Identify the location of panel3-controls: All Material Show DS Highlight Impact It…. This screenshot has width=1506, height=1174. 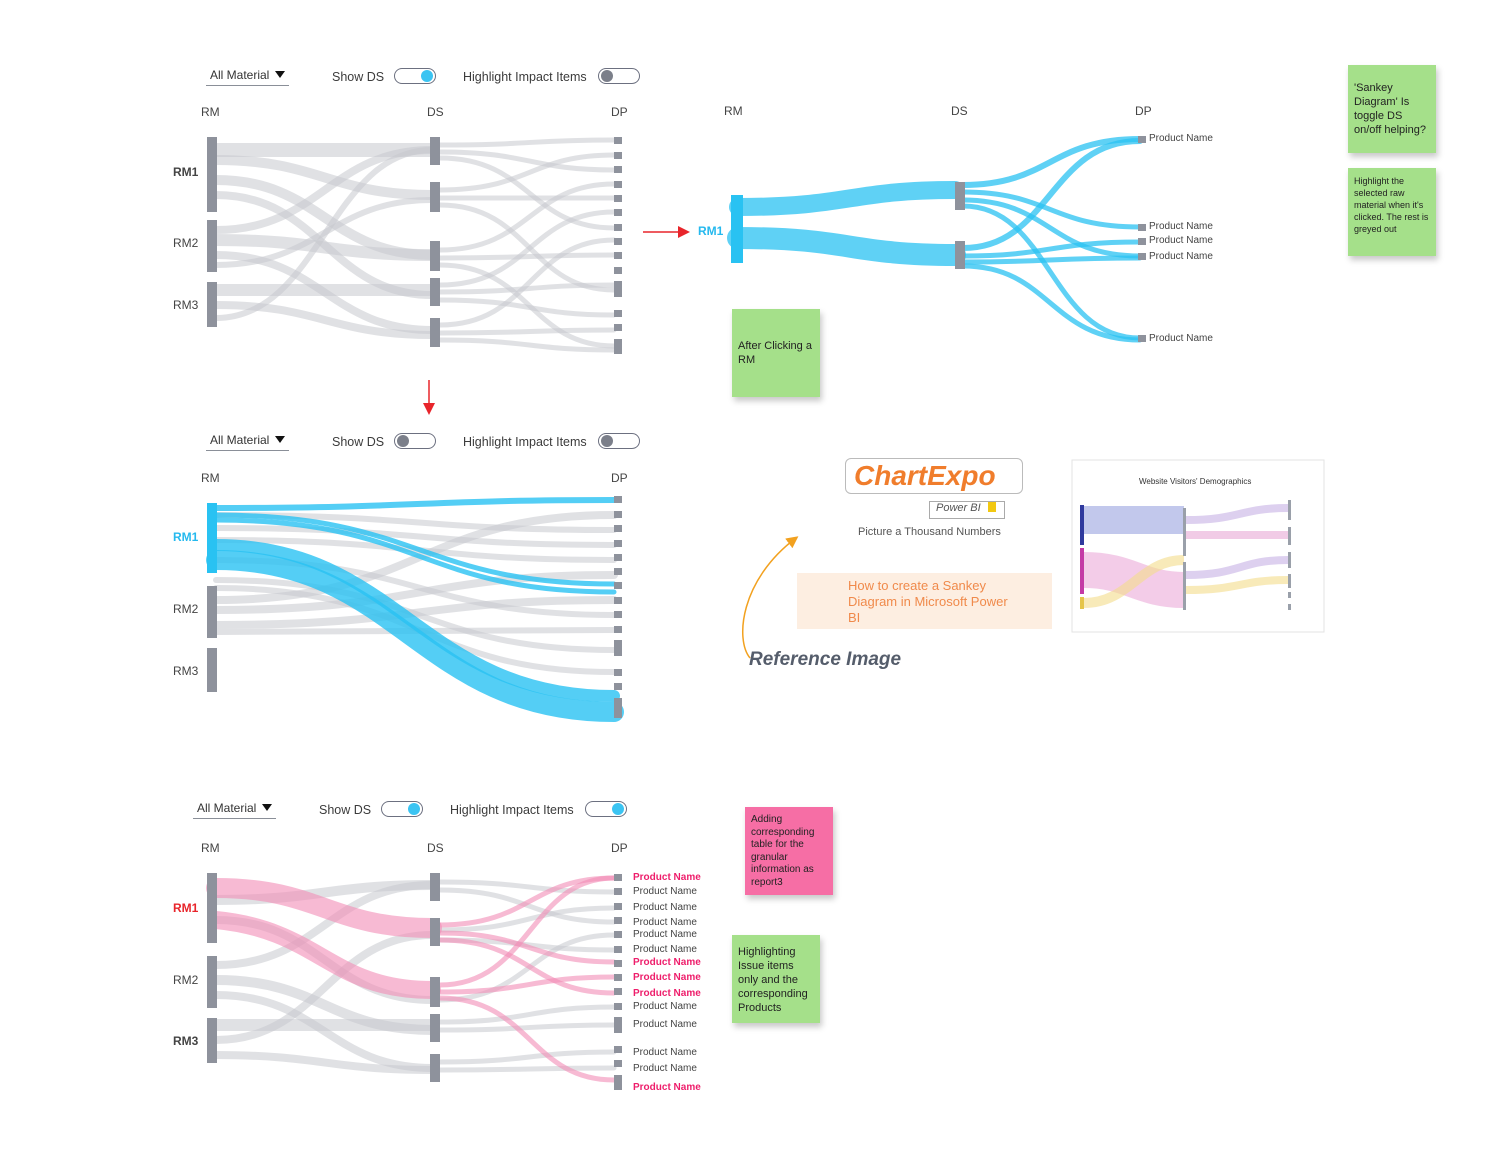
(426, 445).